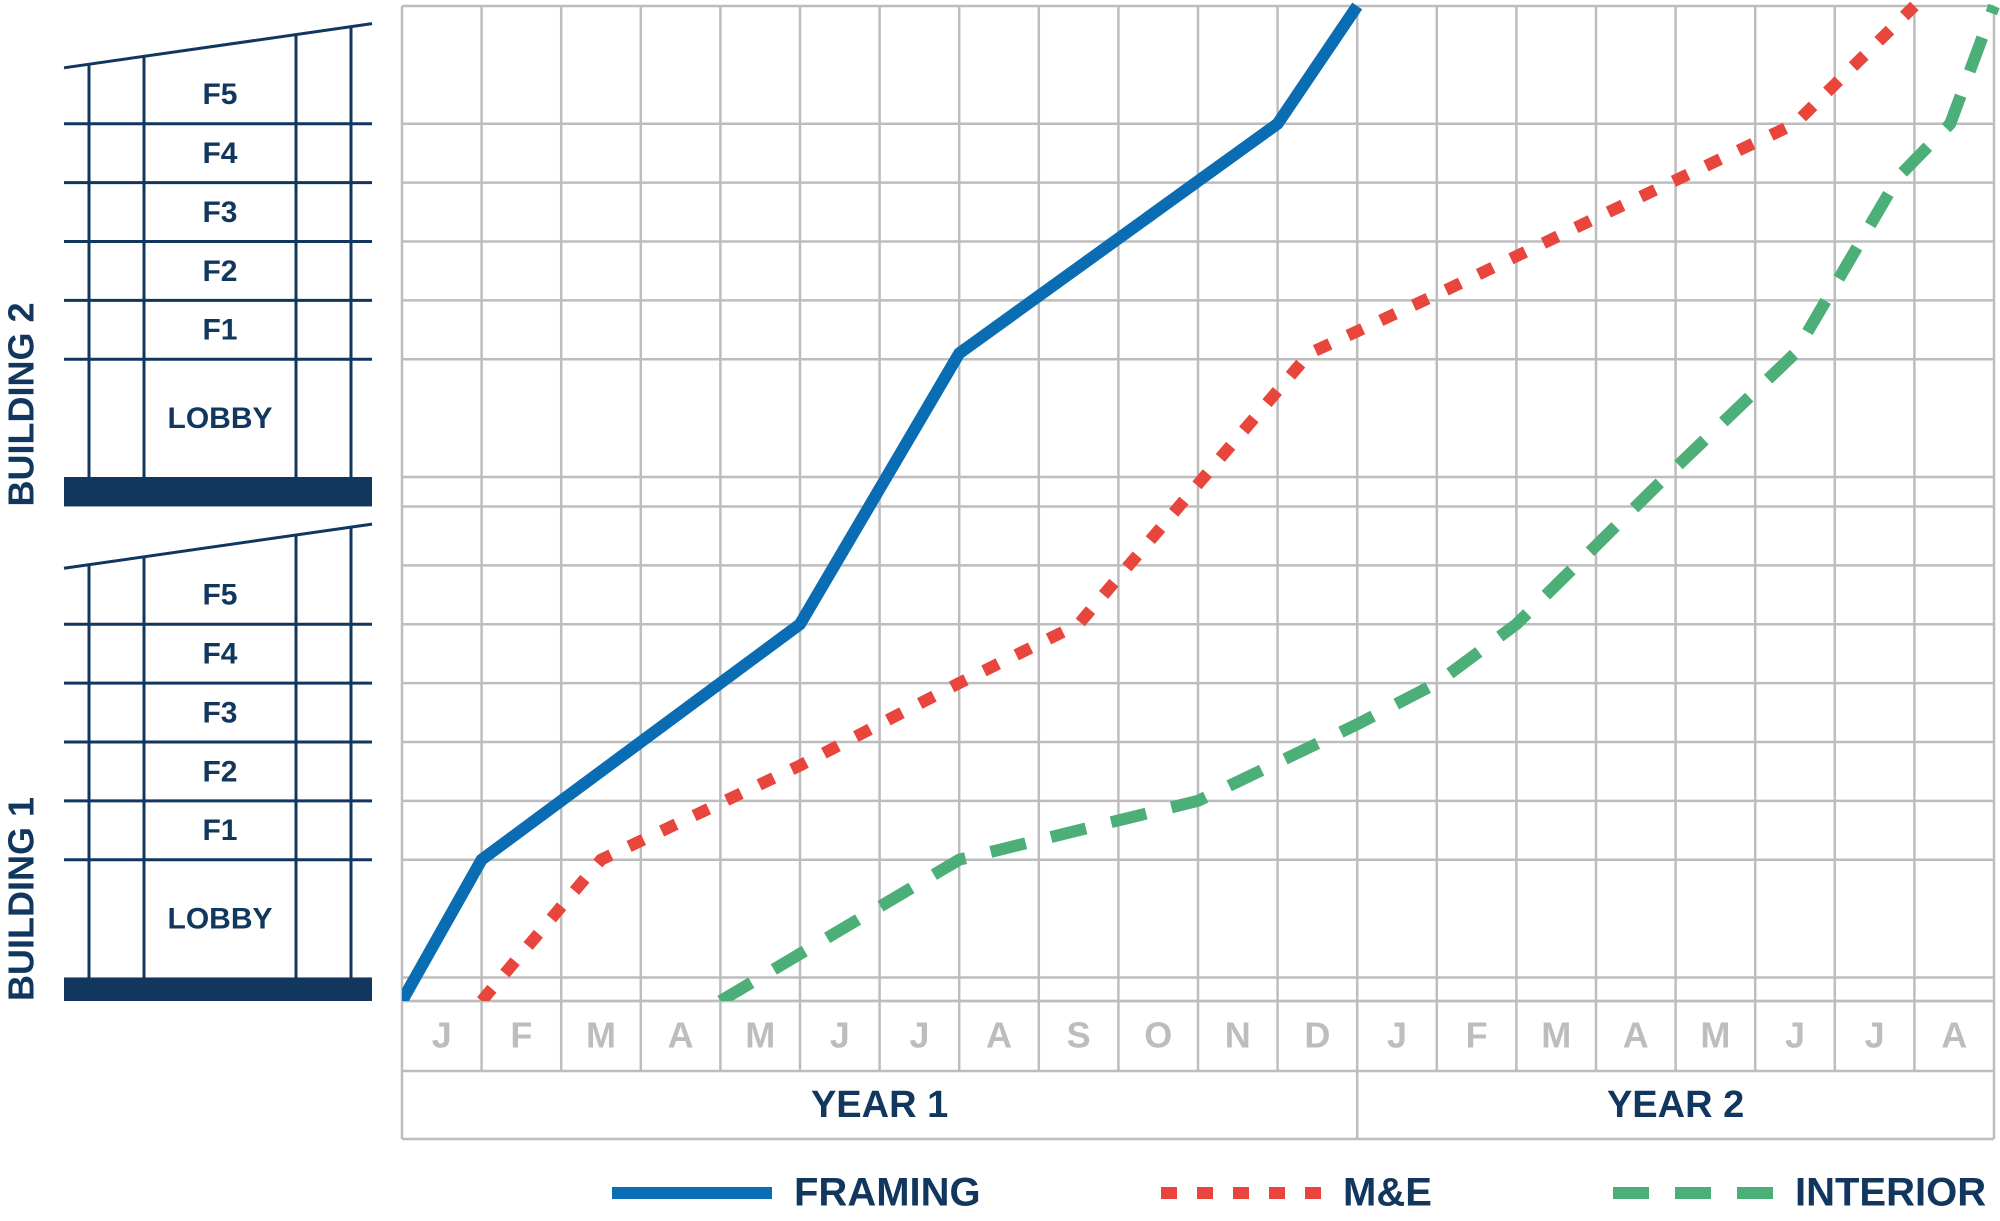 This screenshot has height=1221, width=2000. What do you see at coordinates (21, 899) in the screenshot?
I see `building-label: BUILDING 1` at bounding box center [21, 899].